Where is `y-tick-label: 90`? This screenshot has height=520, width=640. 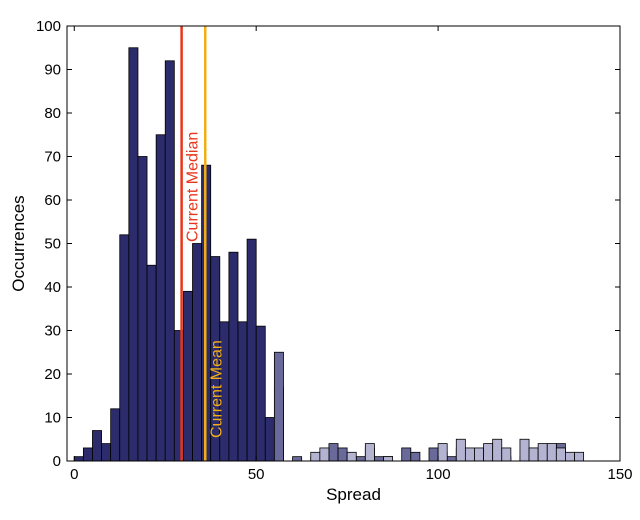
y-tick-label: 90 is located at coordinates (52, 70).